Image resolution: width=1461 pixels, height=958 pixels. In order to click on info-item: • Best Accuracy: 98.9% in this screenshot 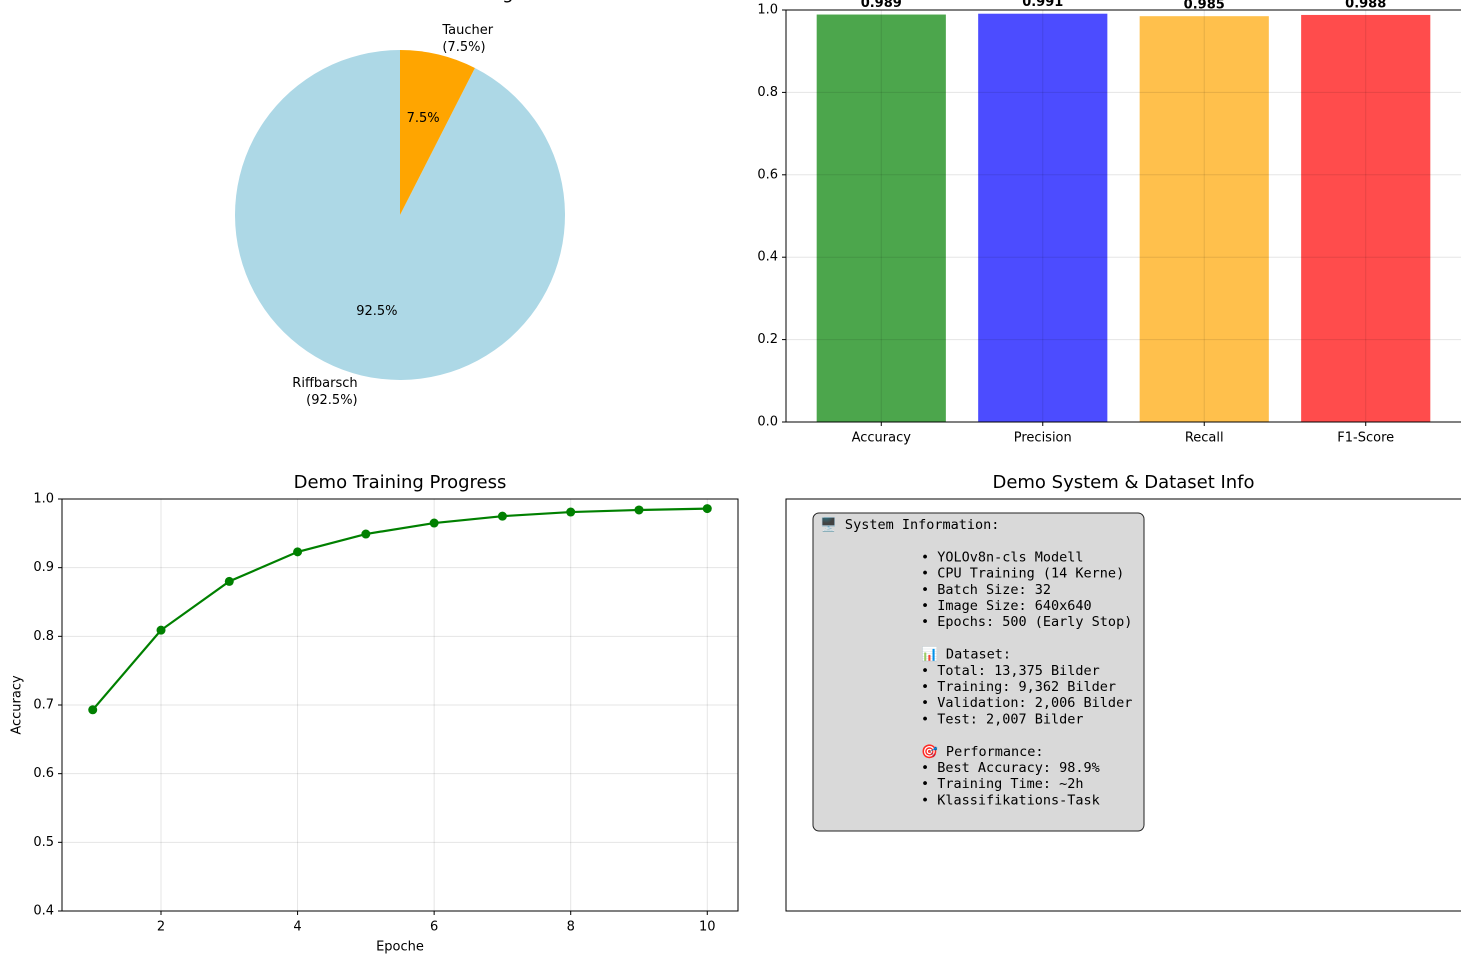, I will do `click(1010, 768)`.